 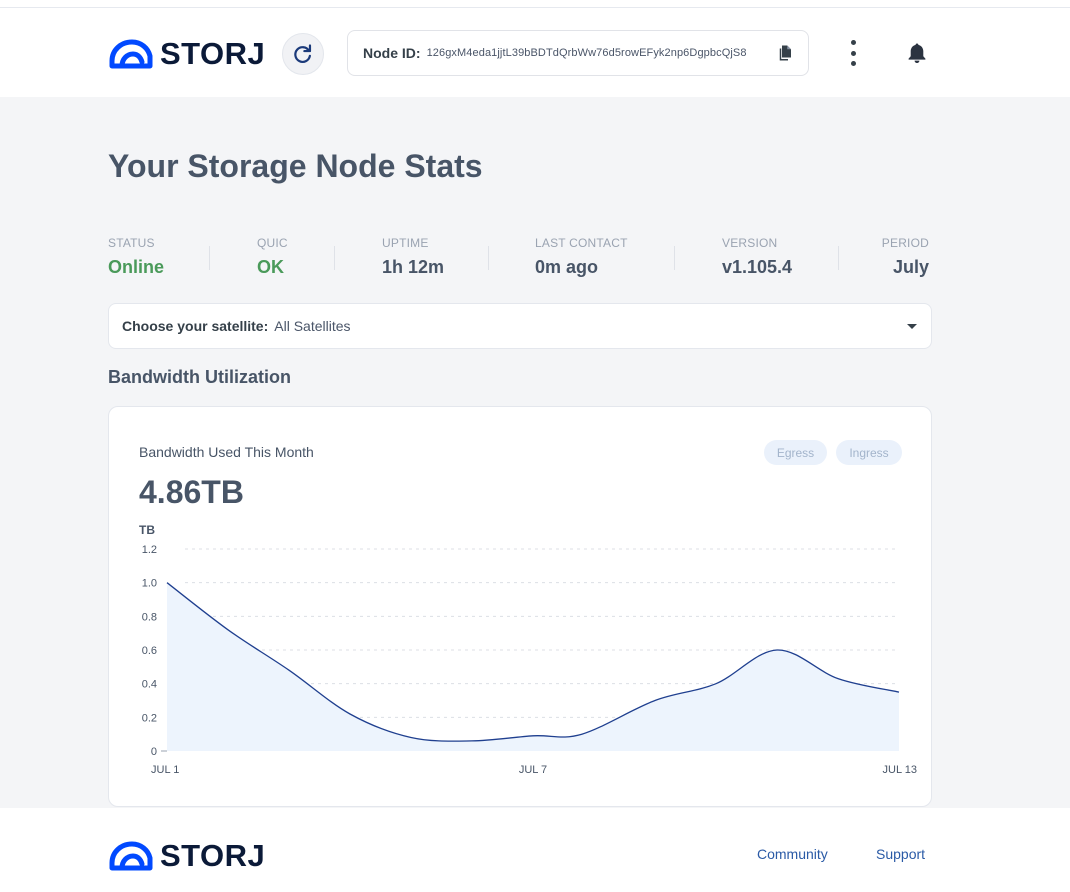 I want to click on stat-period: PERIOD July, so click(x=905, y=257).